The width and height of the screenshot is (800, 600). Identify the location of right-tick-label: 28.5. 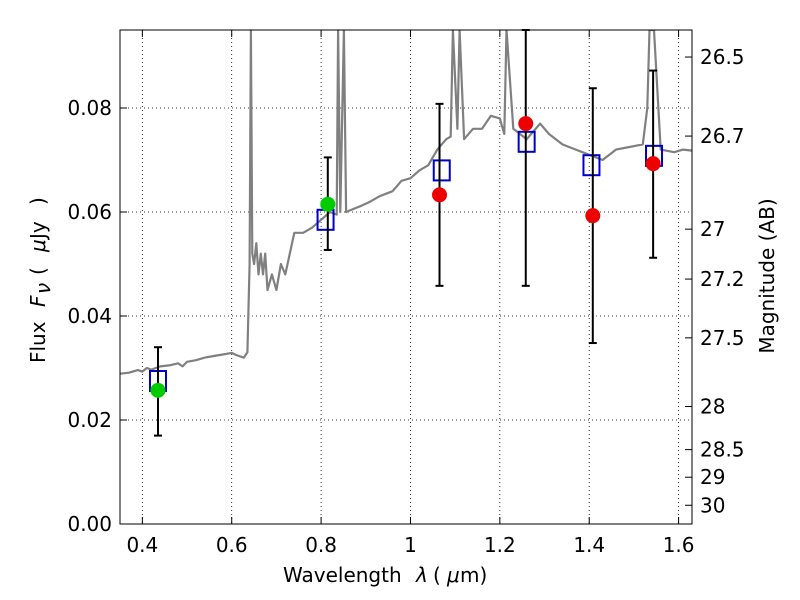
(722, 450).